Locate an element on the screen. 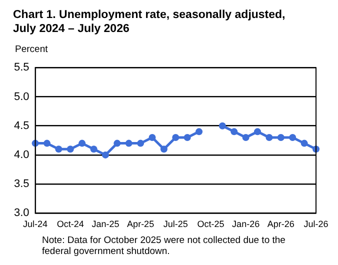 This screenshot has width=338, height=265. x-tick-label: Jan-26 is located at coordinates (246, 224).